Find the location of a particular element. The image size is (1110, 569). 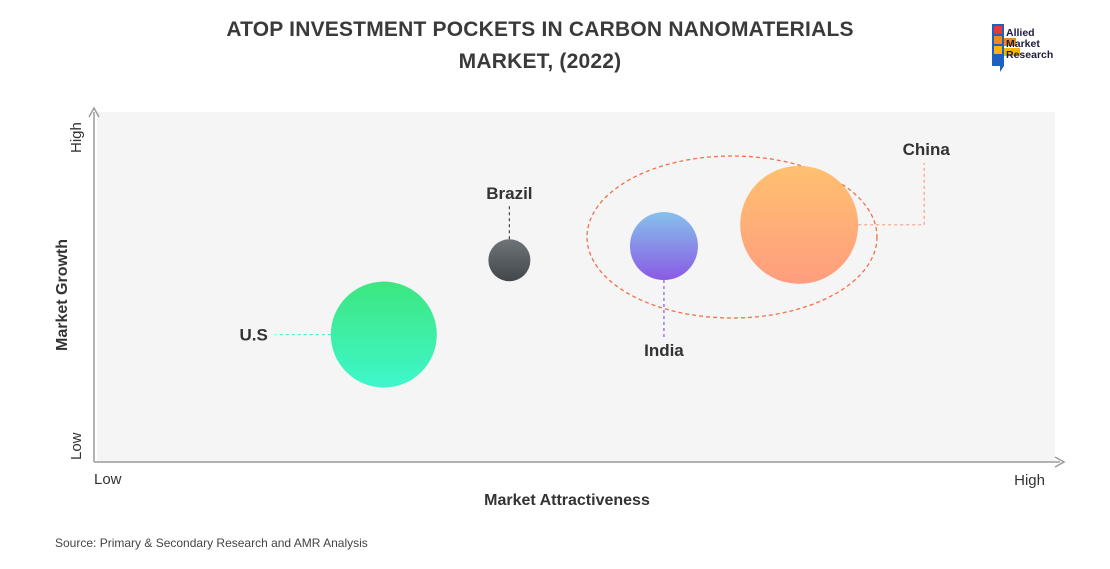

logo-text: Allied Market Research is located at coordinates (1029, 44).